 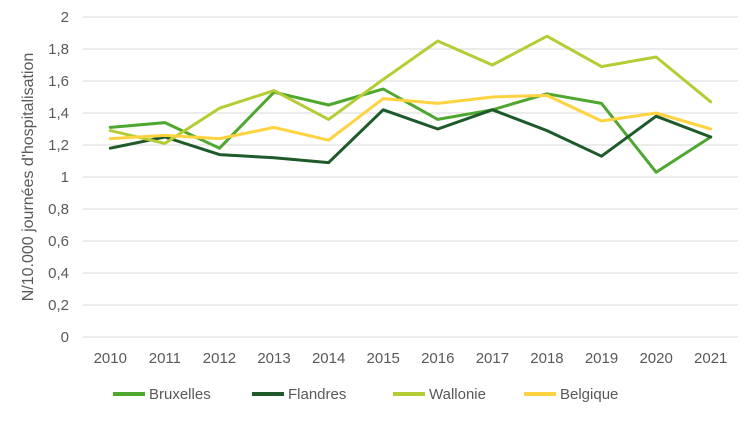 What do you see at coordinates (383, 358) in the screenshot?
I see `x-tick-label: 2015` at bounding box center [383, 358].